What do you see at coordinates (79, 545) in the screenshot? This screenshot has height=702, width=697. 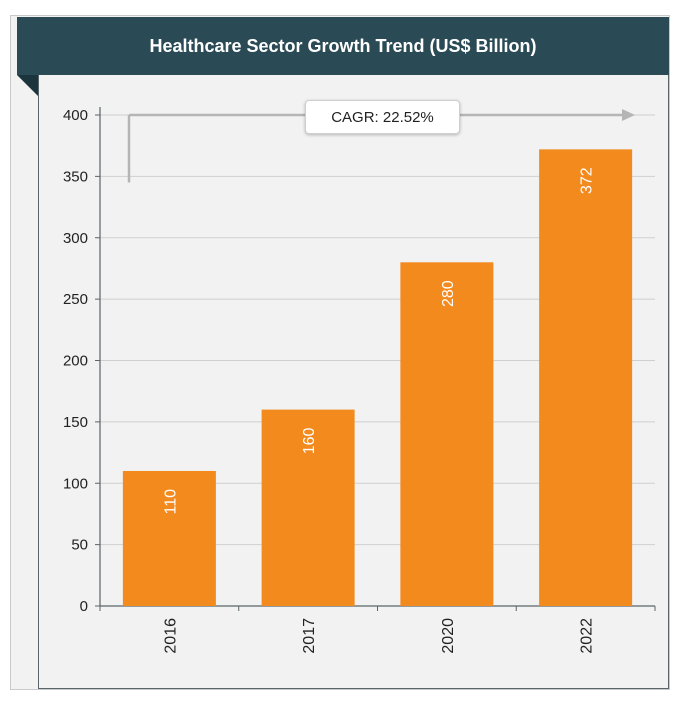 I see `y-tick-label: 50` at bounding box center [79, 545].